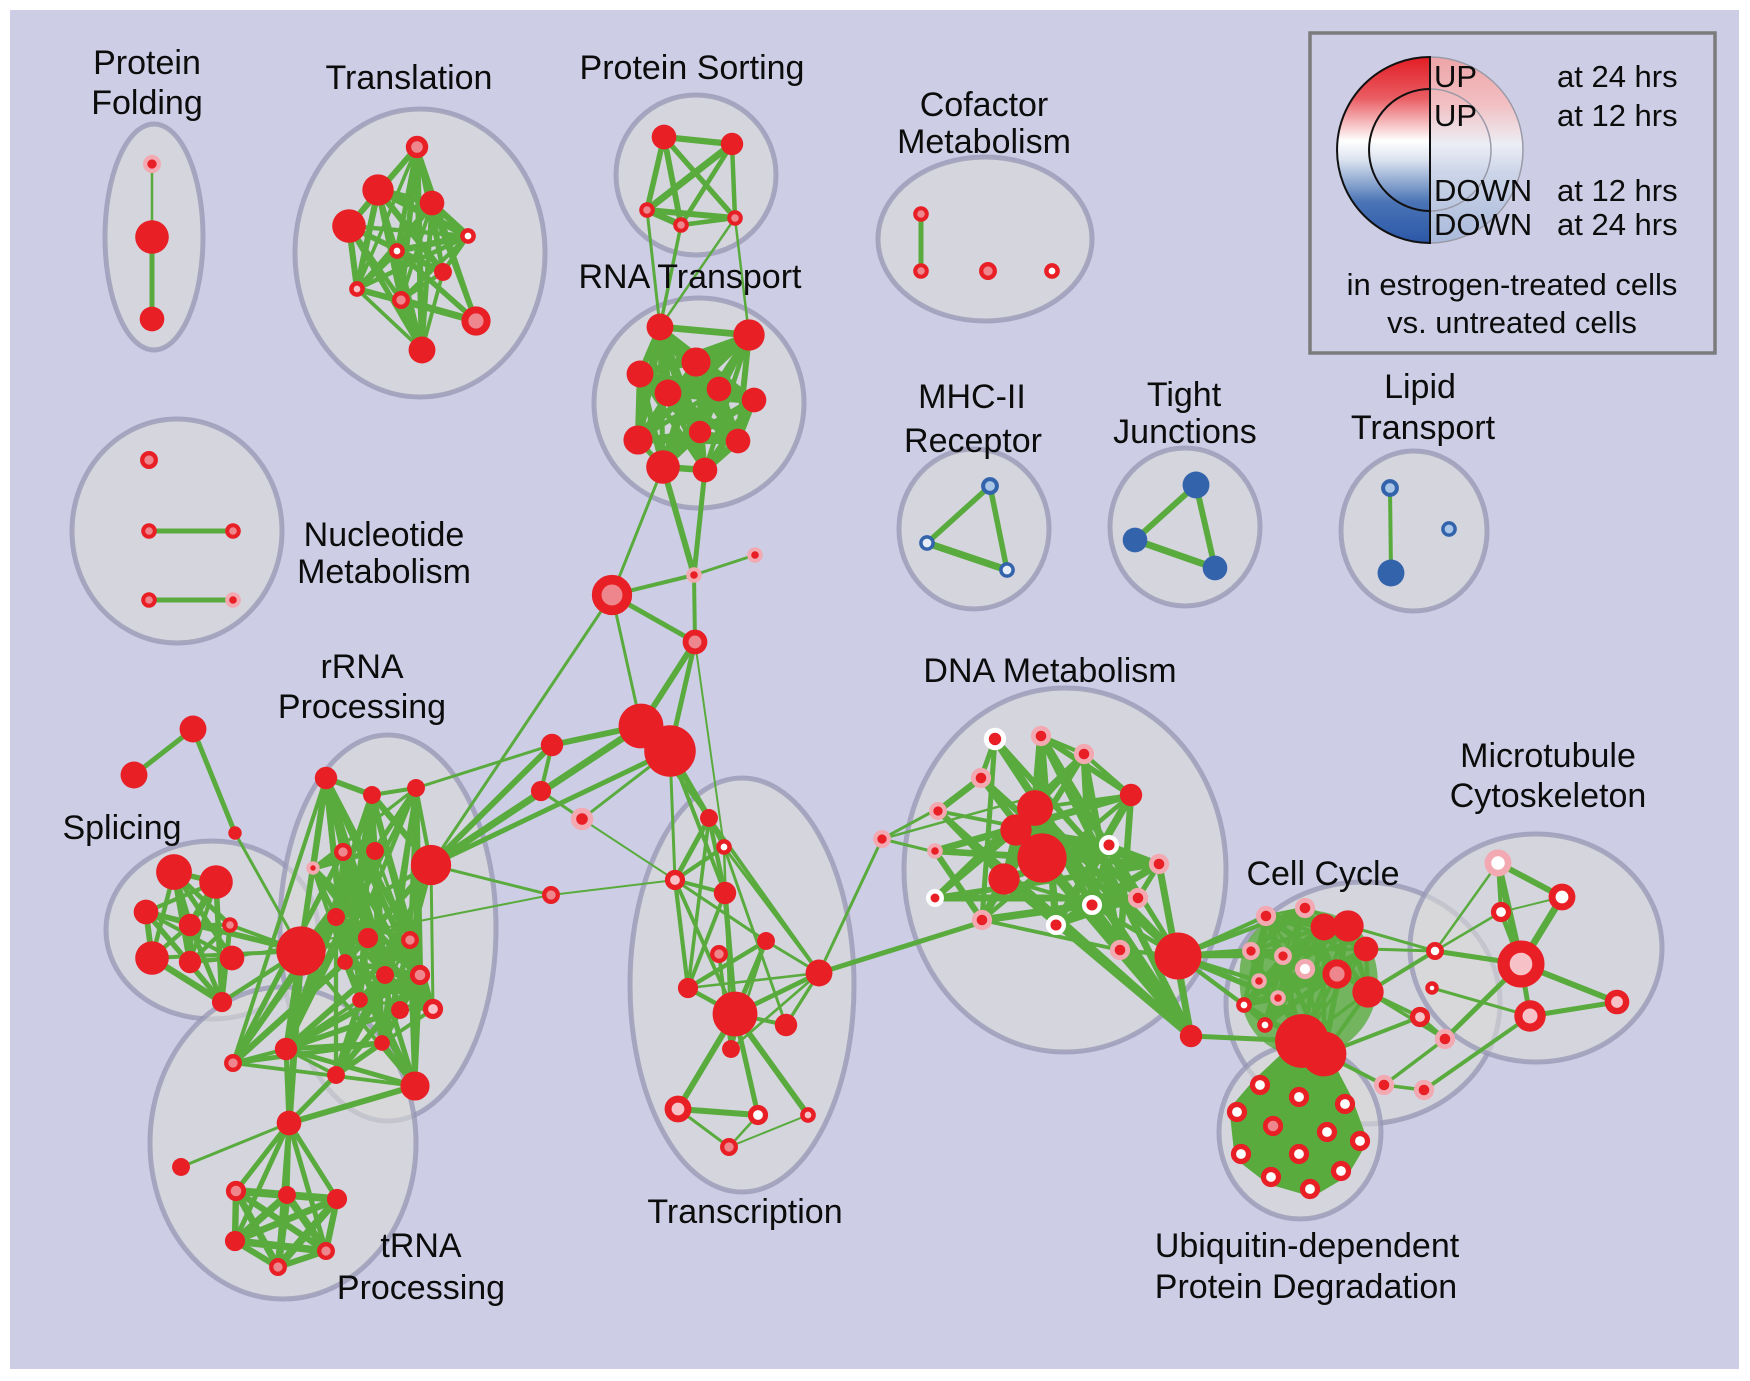  Describe the element at coordinates (421, 1246) in the screenshot. I see `svg-text: tRNA` at that location.